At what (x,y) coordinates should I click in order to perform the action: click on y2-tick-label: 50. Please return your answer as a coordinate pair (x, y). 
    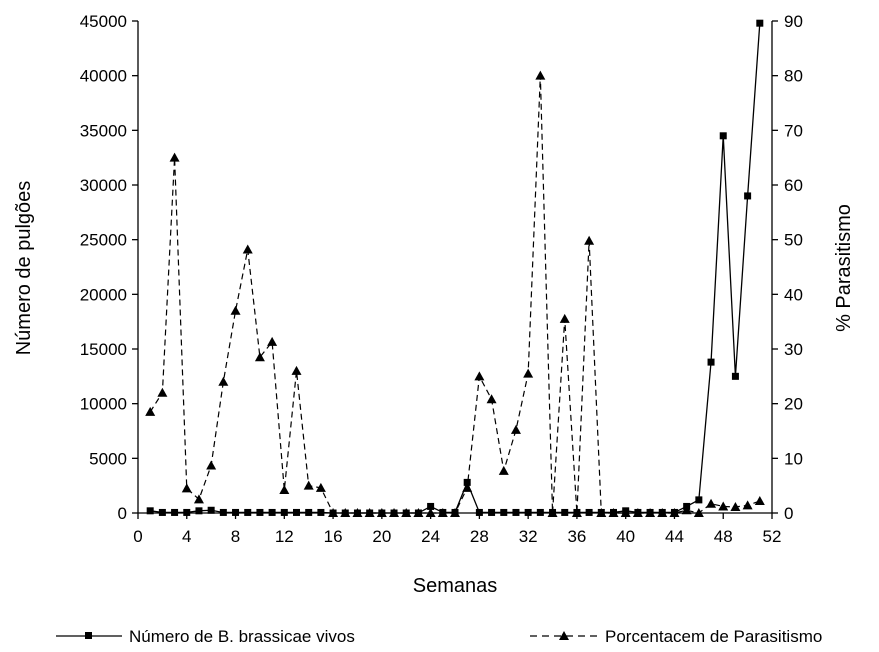
    Looking at the image, I should click on (793, 240).